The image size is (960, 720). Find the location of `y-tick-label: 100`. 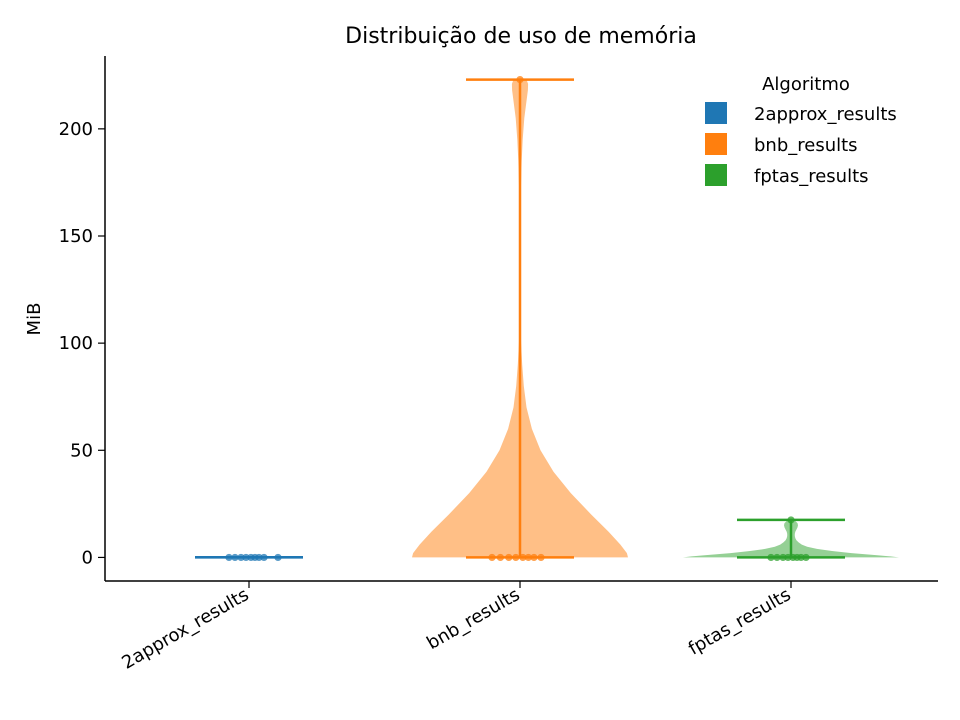

y-tick-label: 100 is located at coordinates (76, 343).